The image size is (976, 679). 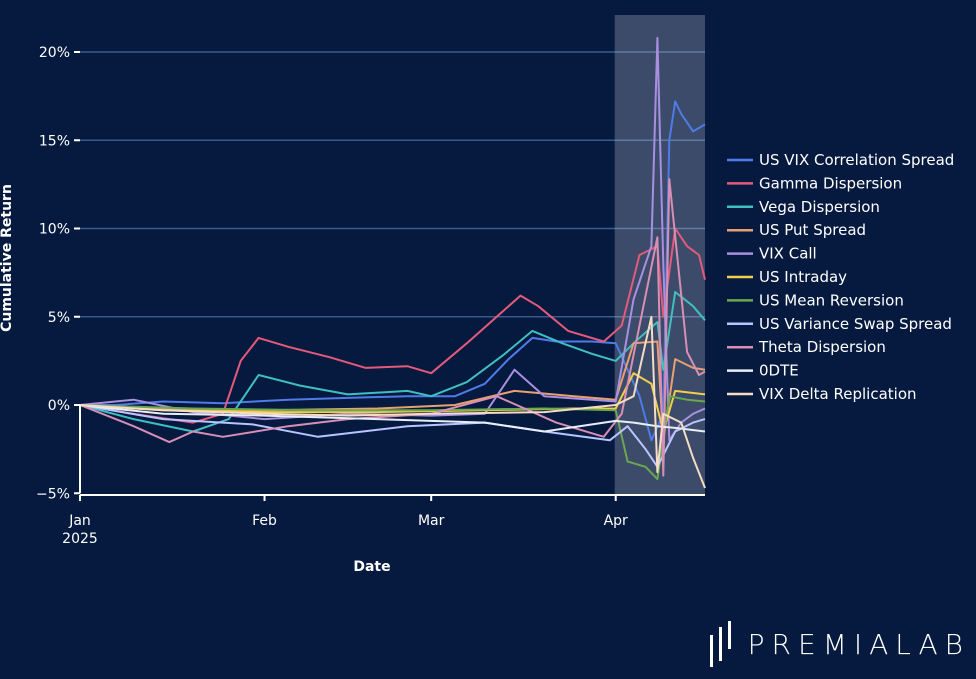 What do you see at coordinates (616, 521) in the screenshot?
I see `x-tick-label: Apr` at bounding box center [616, 521].